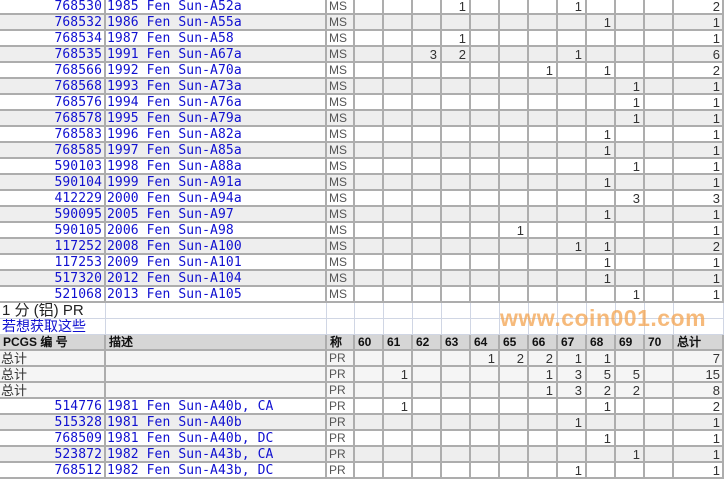 The image size is (725, 481). What do you see at coordinates (216, 103) in the screenshot?
I see `description-link: 1994 Fen Sun-A76a` at bounding box center [216, 103].